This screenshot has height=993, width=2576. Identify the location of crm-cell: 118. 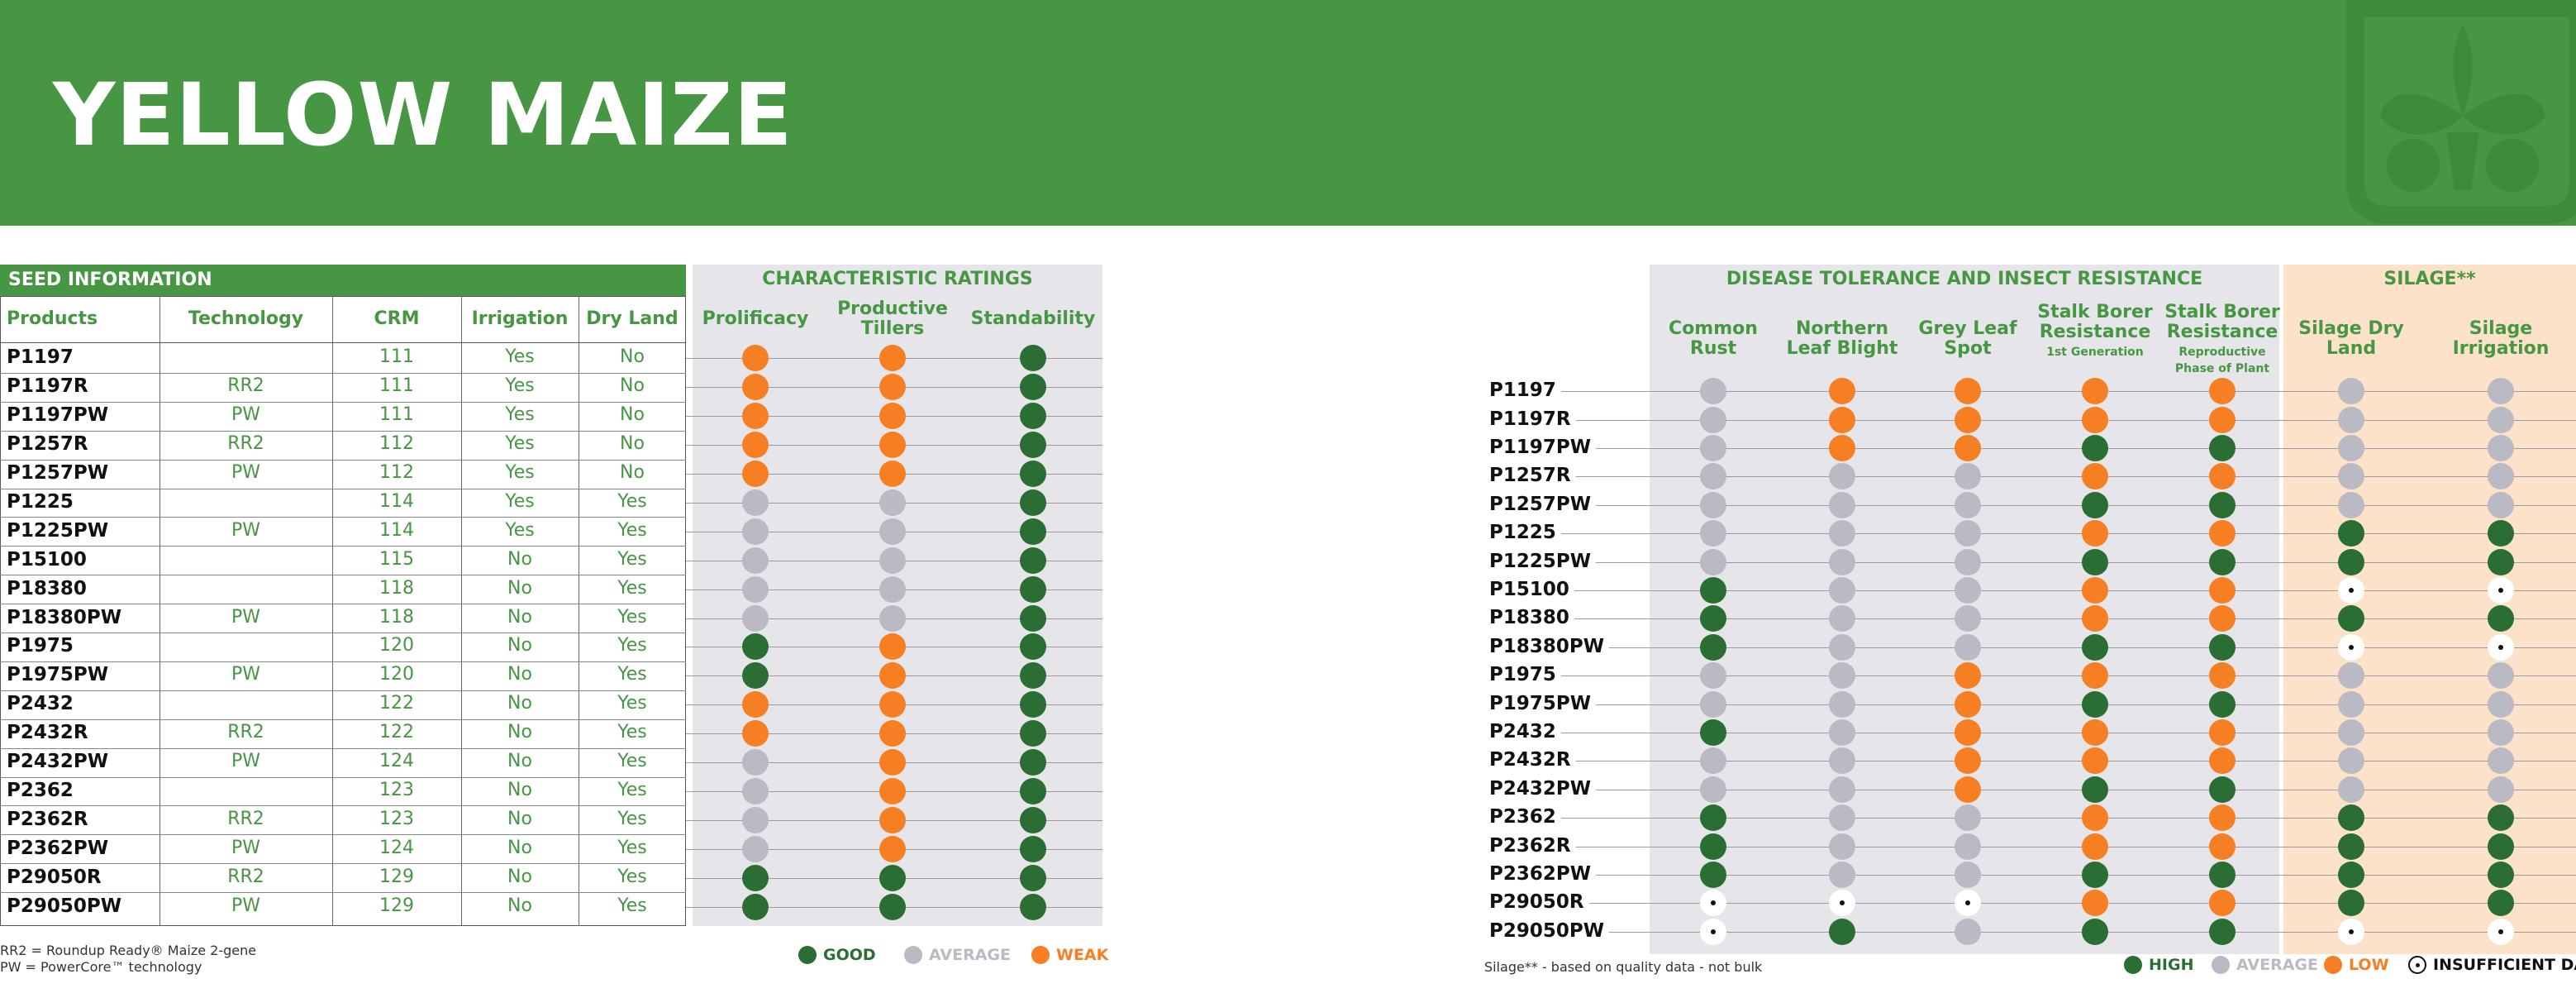
(397, 588).